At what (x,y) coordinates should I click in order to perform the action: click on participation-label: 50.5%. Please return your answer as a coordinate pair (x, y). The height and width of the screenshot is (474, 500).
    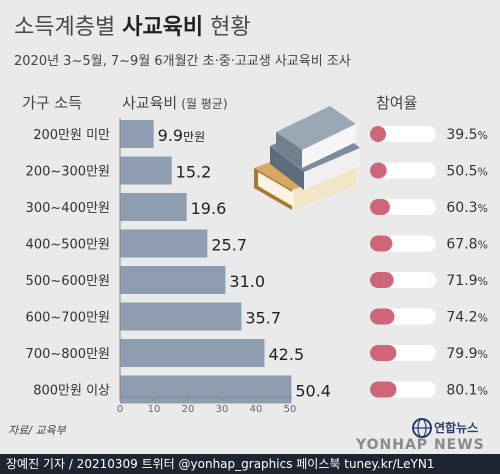
    Looking at the image, I should click on (467, 172).